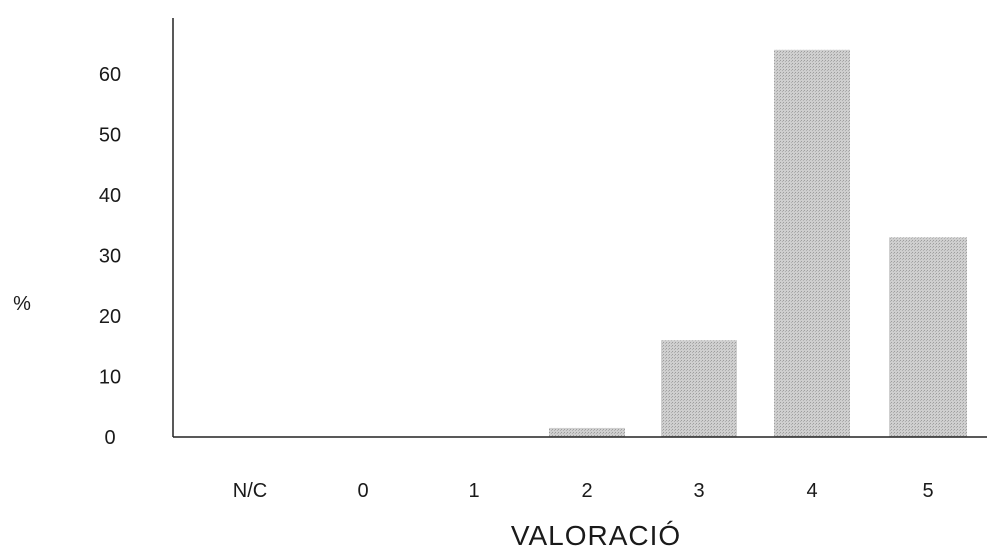  Describe the element at coordinates (811, 491) in the screenshot. I see `x-tick-label: 4` at that location.